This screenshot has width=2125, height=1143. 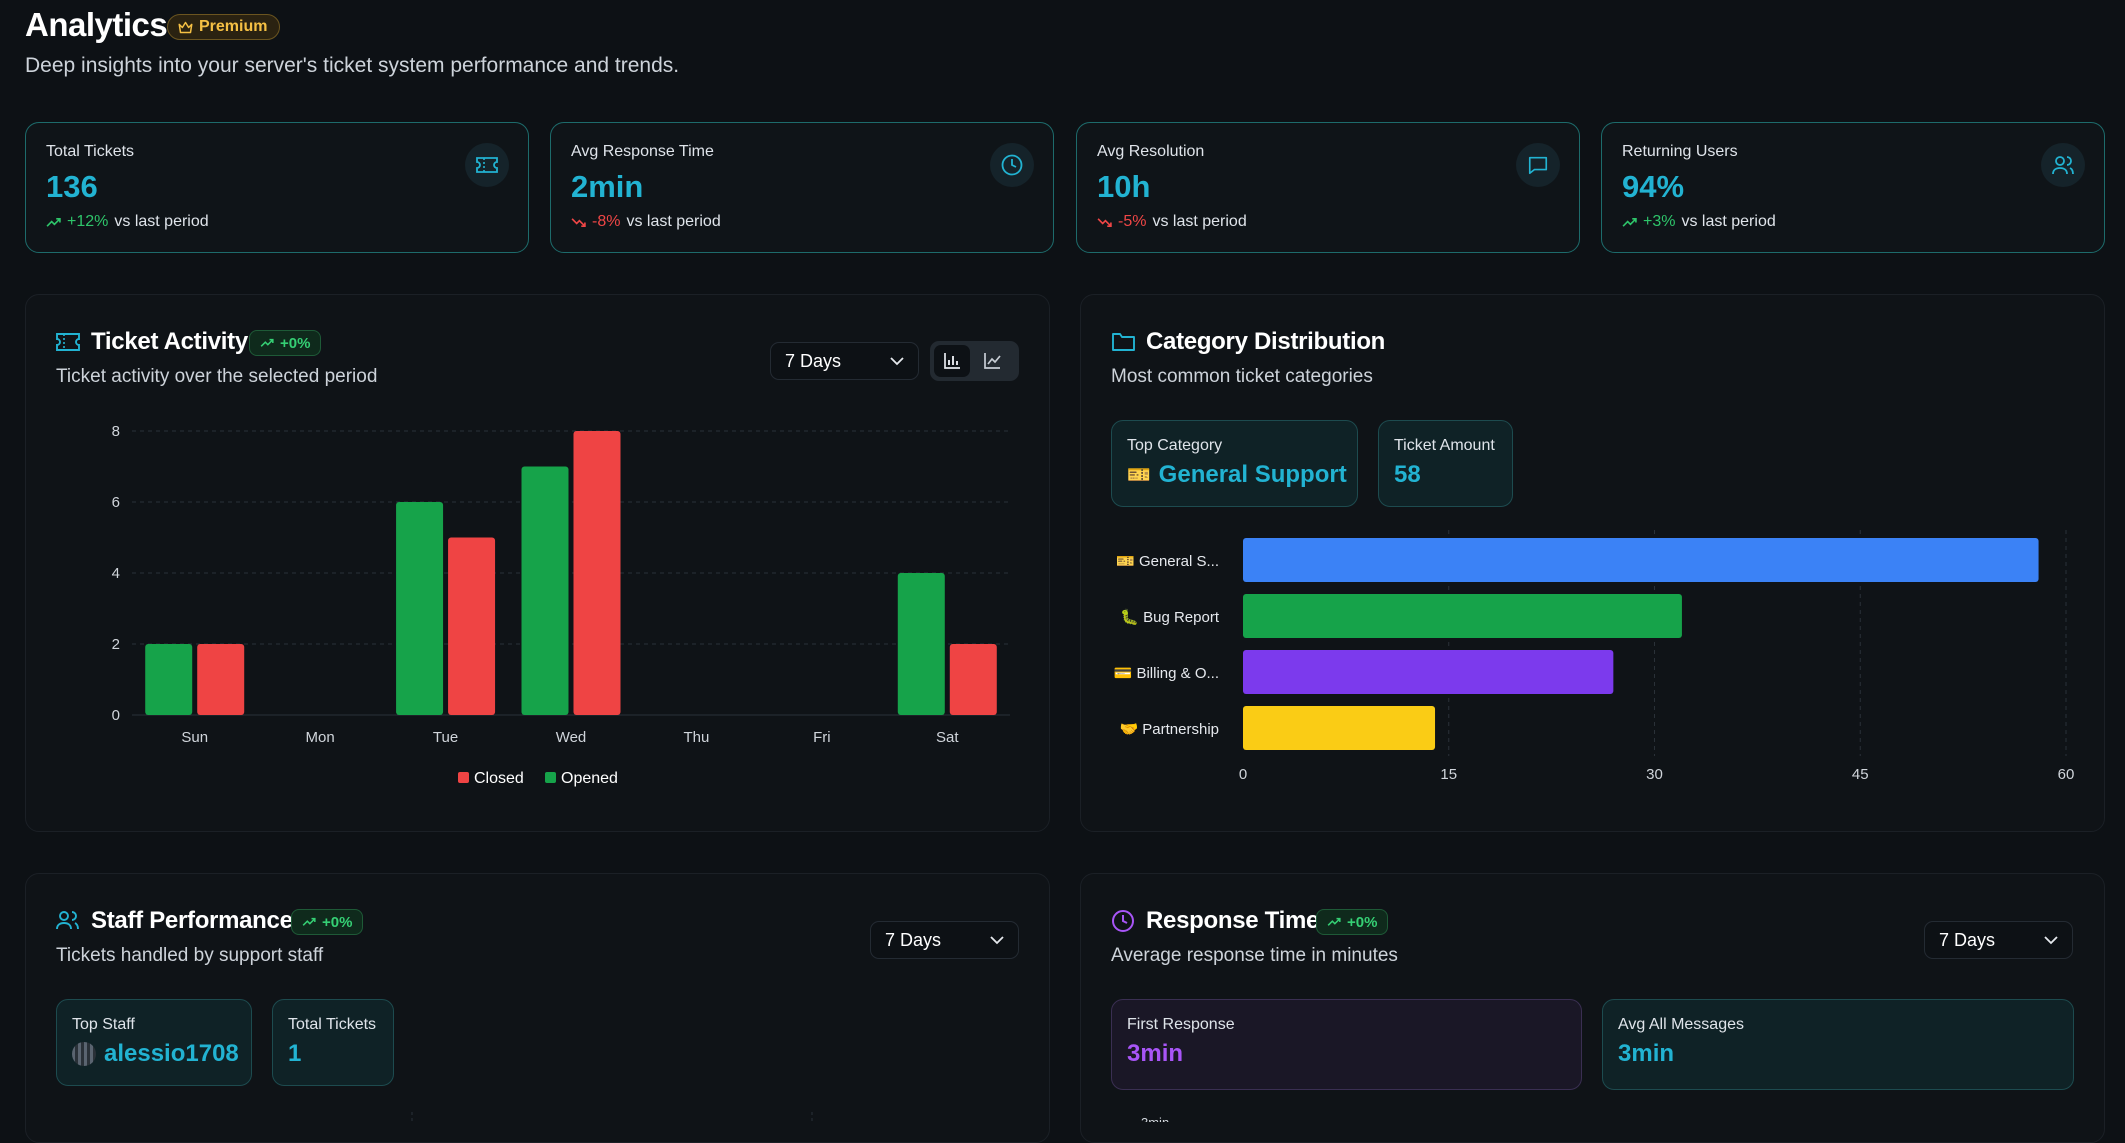 I want to click on staff-performance-badge: +0%, so click(x=327, y=922).